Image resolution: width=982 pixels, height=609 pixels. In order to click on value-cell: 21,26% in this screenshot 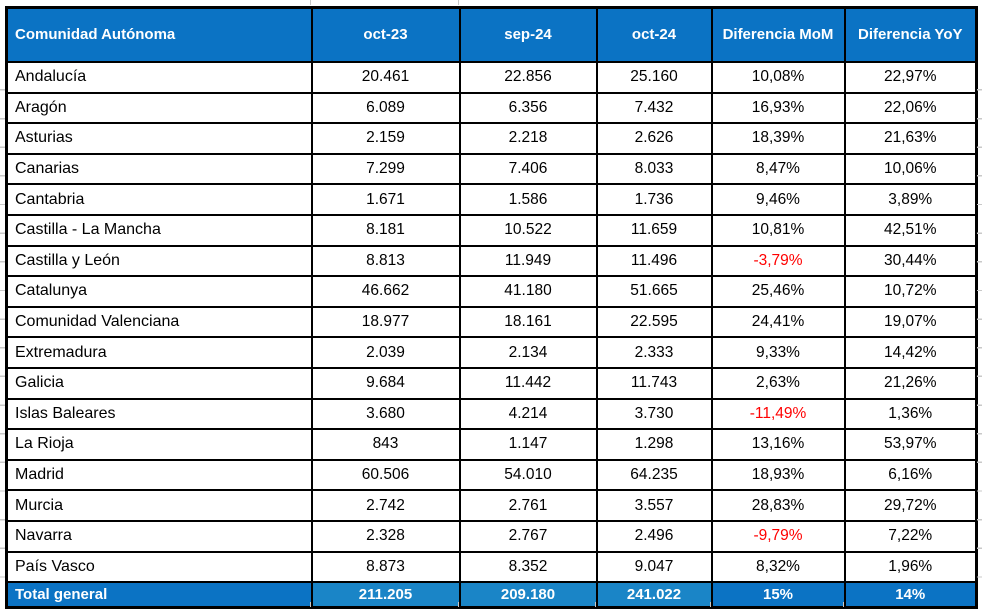, I will do `click(910, 383)`.